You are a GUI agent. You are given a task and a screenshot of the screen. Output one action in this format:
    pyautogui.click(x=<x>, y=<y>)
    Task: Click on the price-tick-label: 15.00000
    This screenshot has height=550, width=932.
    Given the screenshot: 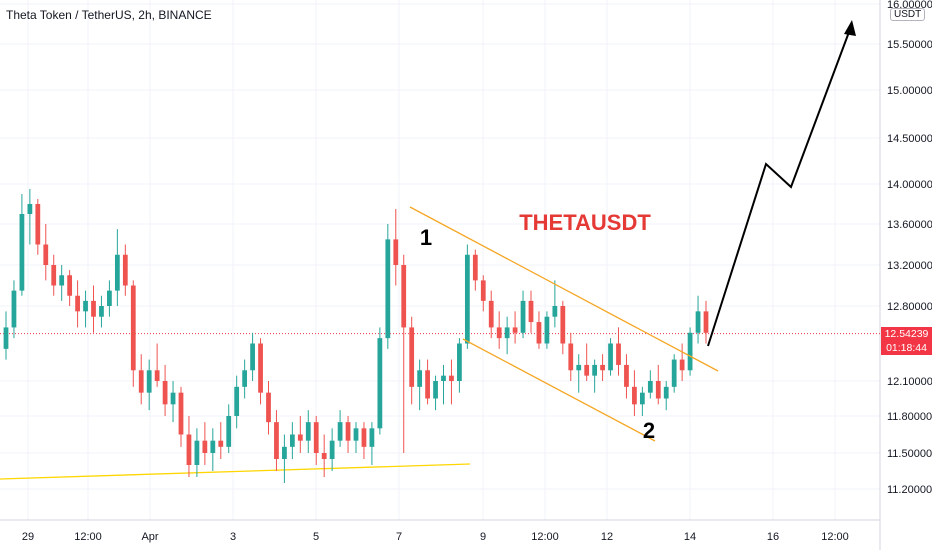 What is the action you would take?
    pyautogui.click(x=909, y=91)
    